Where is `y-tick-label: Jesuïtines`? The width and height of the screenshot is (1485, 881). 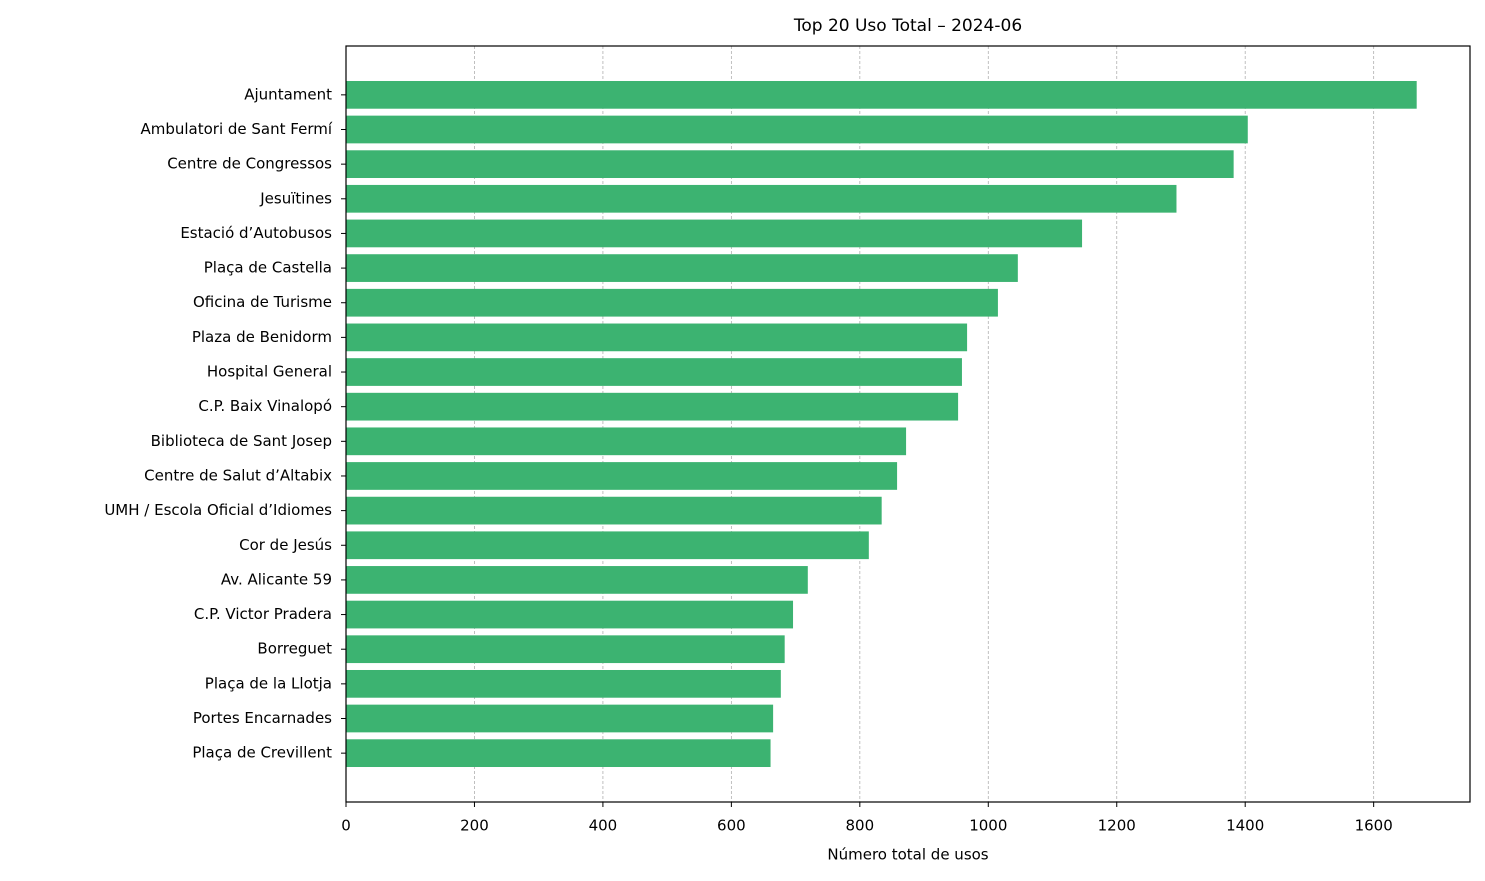
y-tick-label: Jesuïtines is located at coordinates (295, 198).